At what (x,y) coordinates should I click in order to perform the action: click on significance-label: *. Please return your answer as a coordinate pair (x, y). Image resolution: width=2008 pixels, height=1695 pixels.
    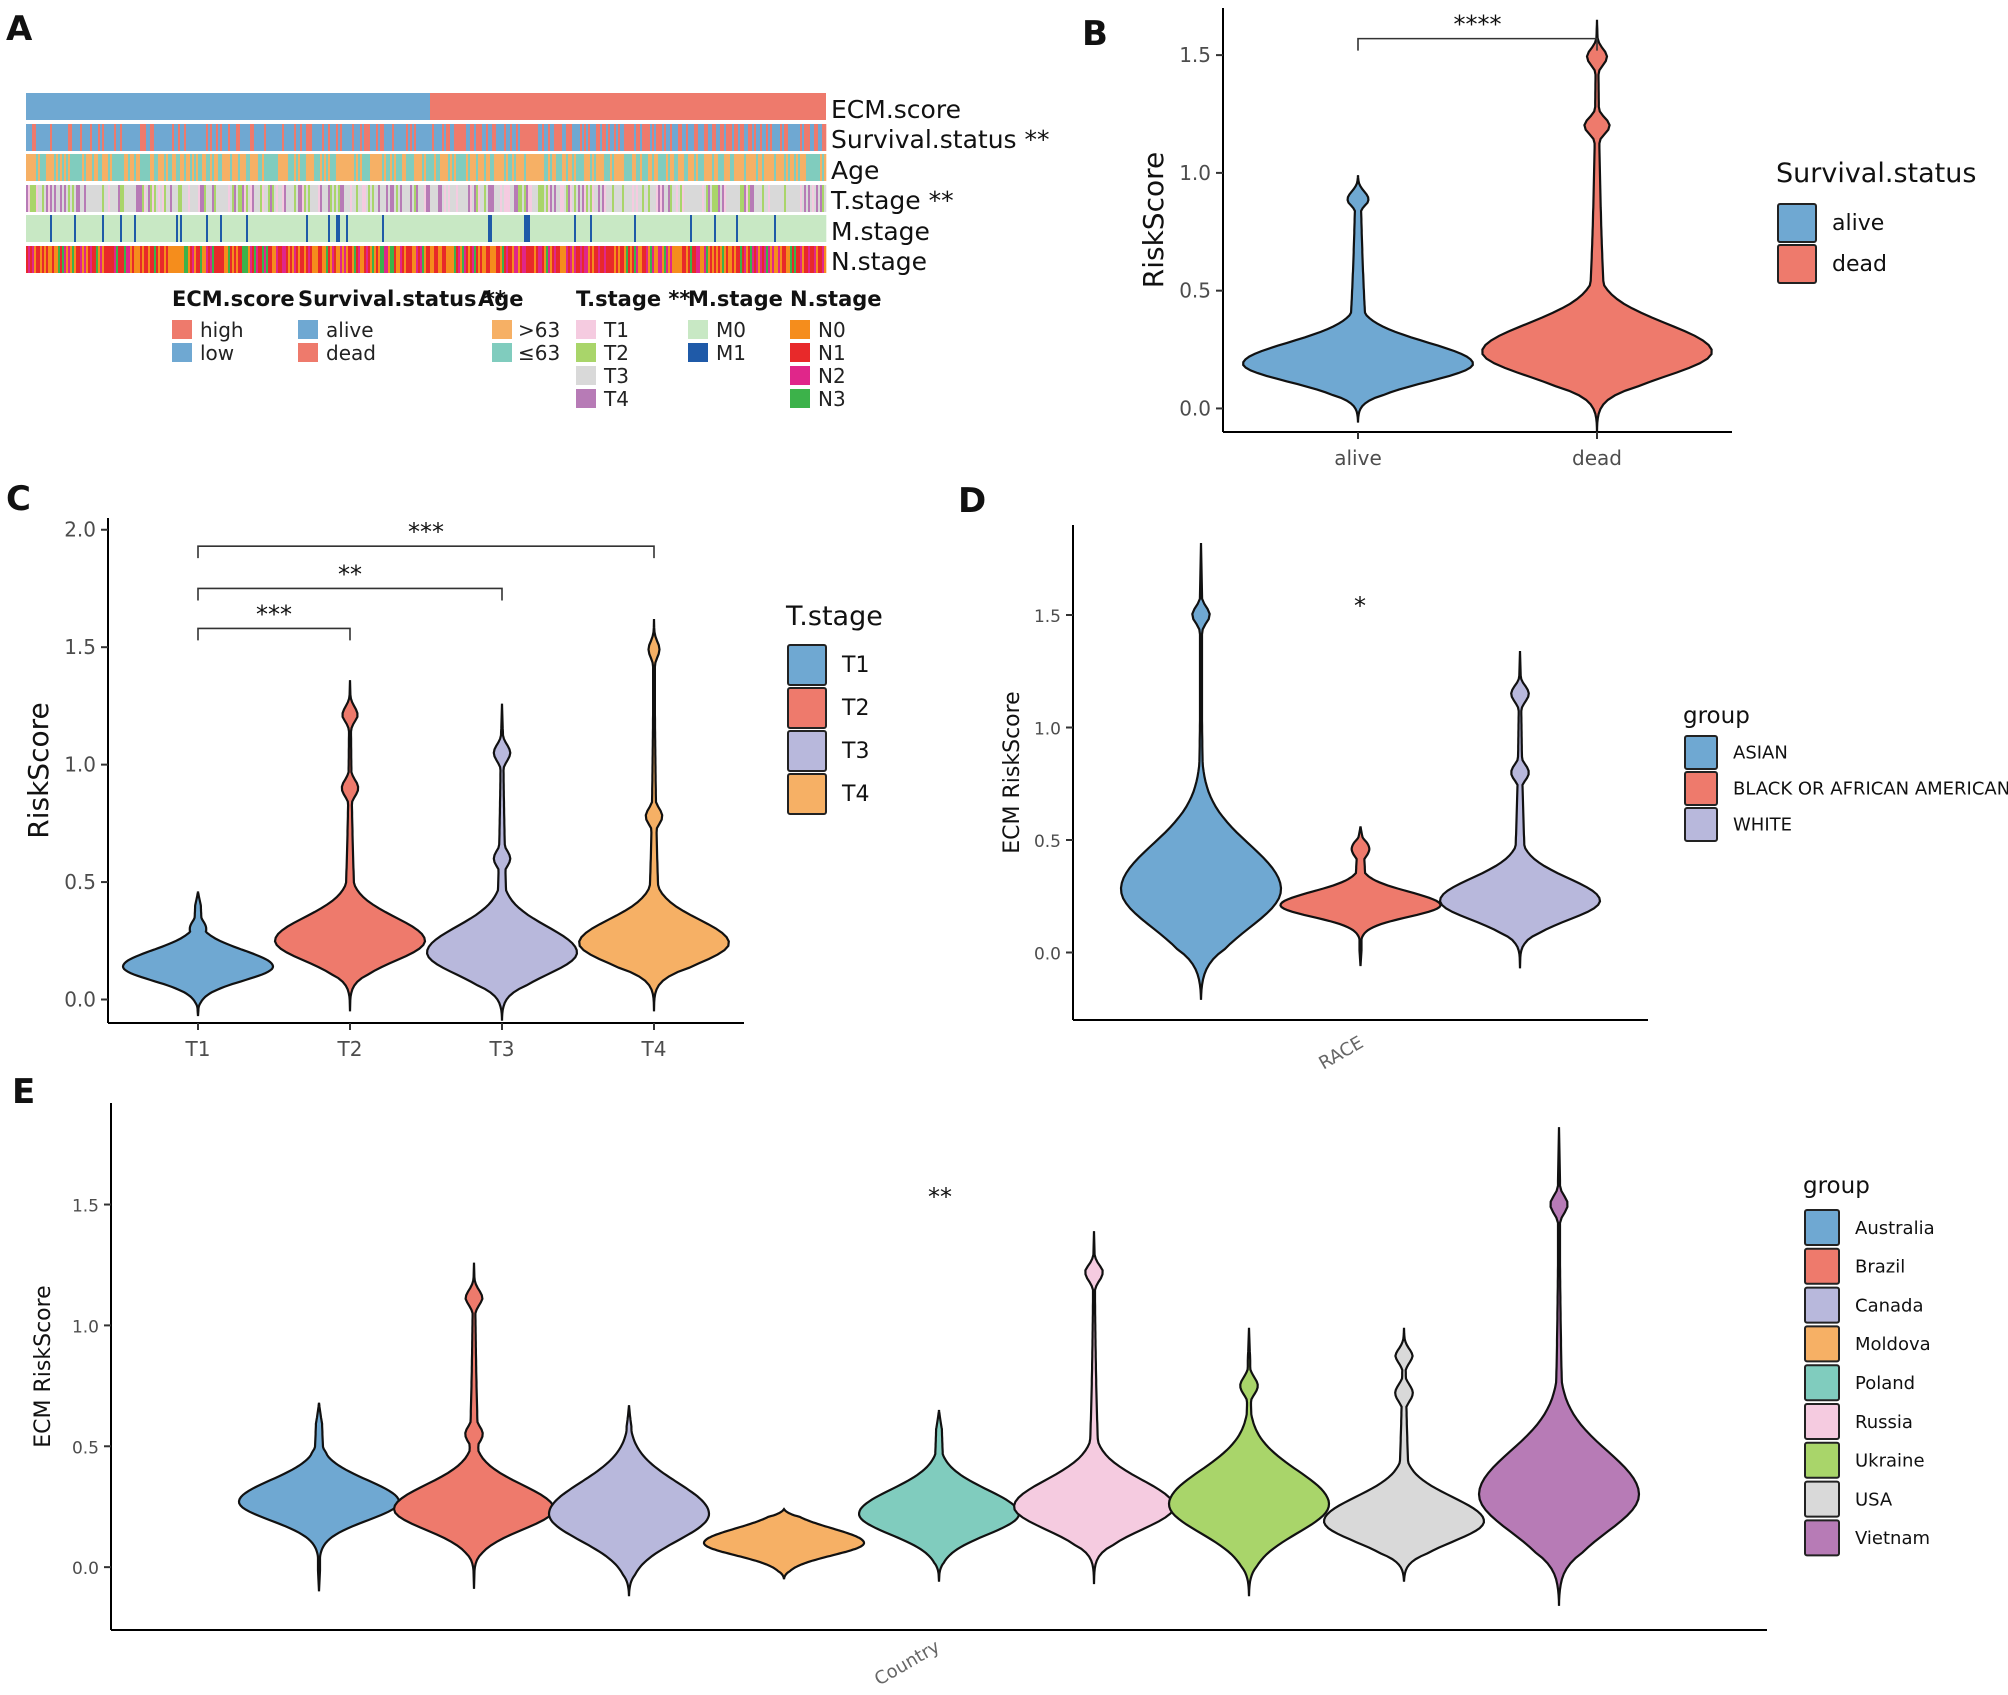
    Looking at the image, I should click on (1360, 606).